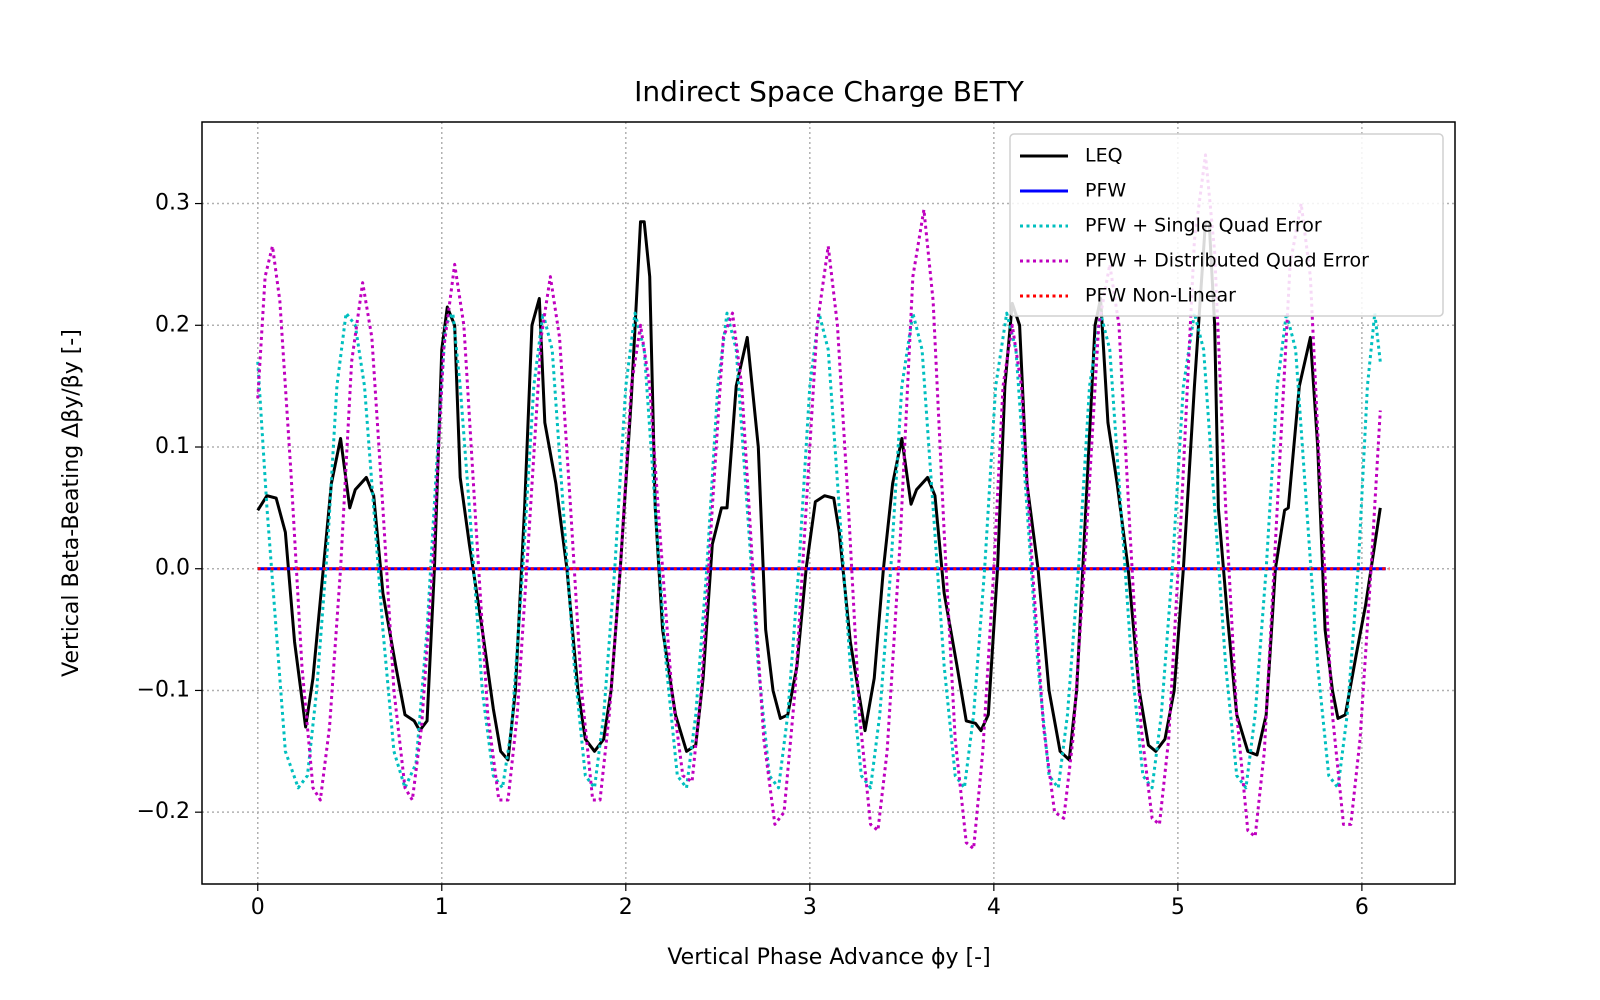 The width and height of the screenshot is (1600, 1000). I want to click on y-axis-label: Vertical Beta-Beating Δβy/βy [-], so click(71, 503).